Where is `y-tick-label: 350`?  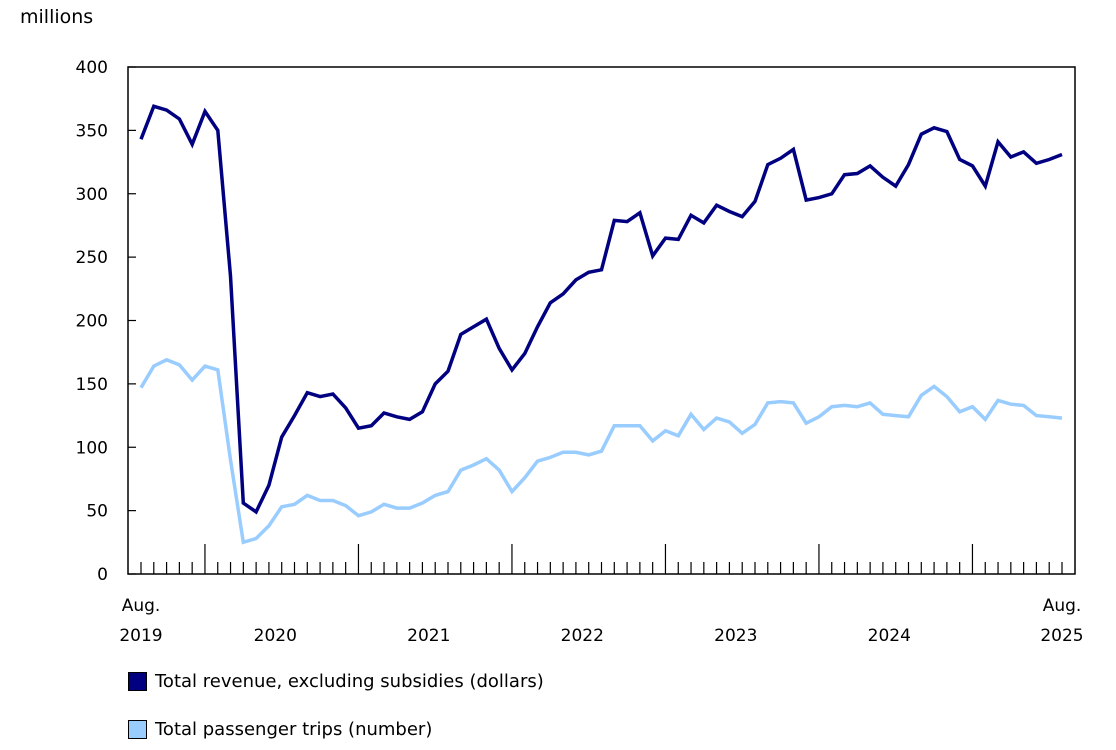 y-tick-label: 350 is located at coordinates (92, 131).